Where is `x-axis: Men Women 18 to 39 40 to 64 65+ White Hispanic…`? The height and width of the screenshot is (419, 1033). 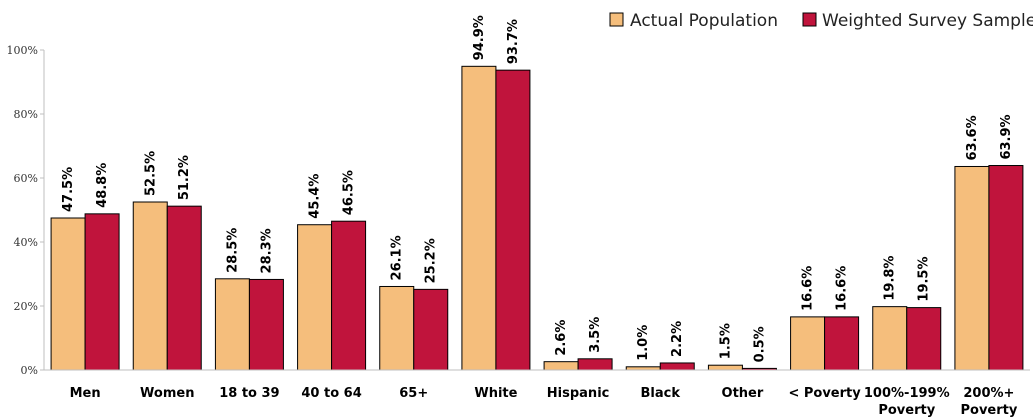 x-axis: Men Women 18 to 39 40 to 64 65+ White Hispanic… is located at coordinates (537, 393).